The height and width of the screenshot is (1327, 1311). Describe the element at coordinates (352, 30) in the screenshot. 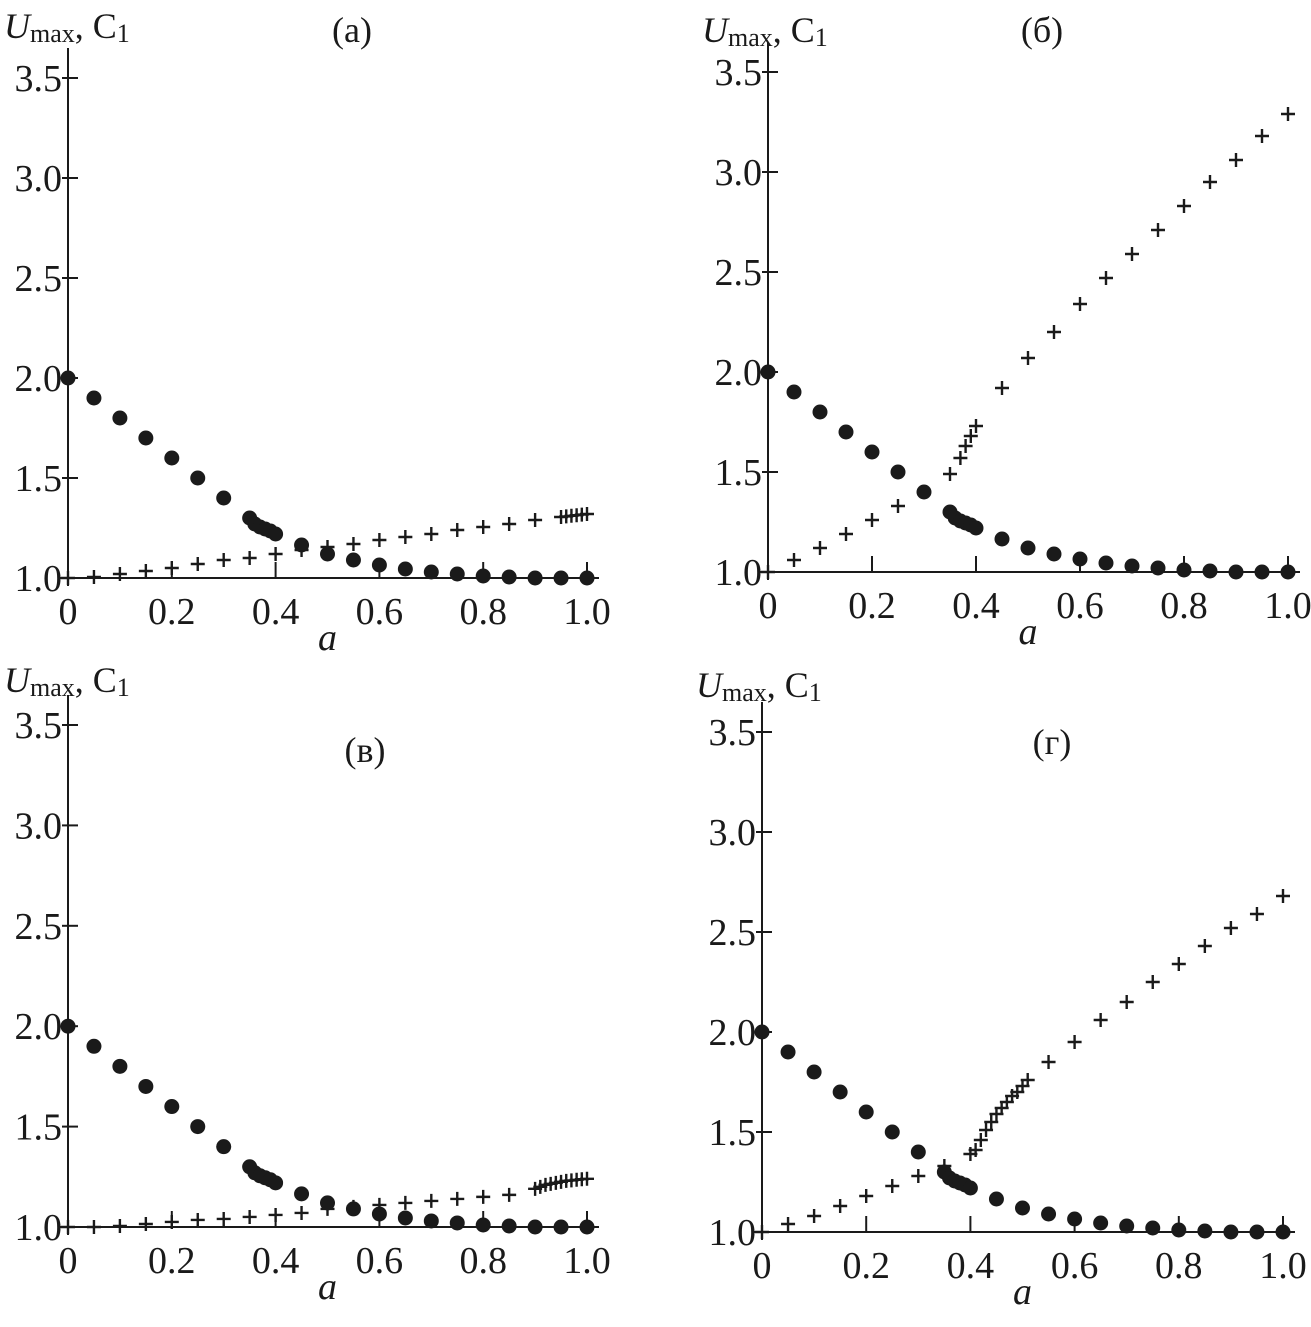

I see `panel-title: (а)` at that location.